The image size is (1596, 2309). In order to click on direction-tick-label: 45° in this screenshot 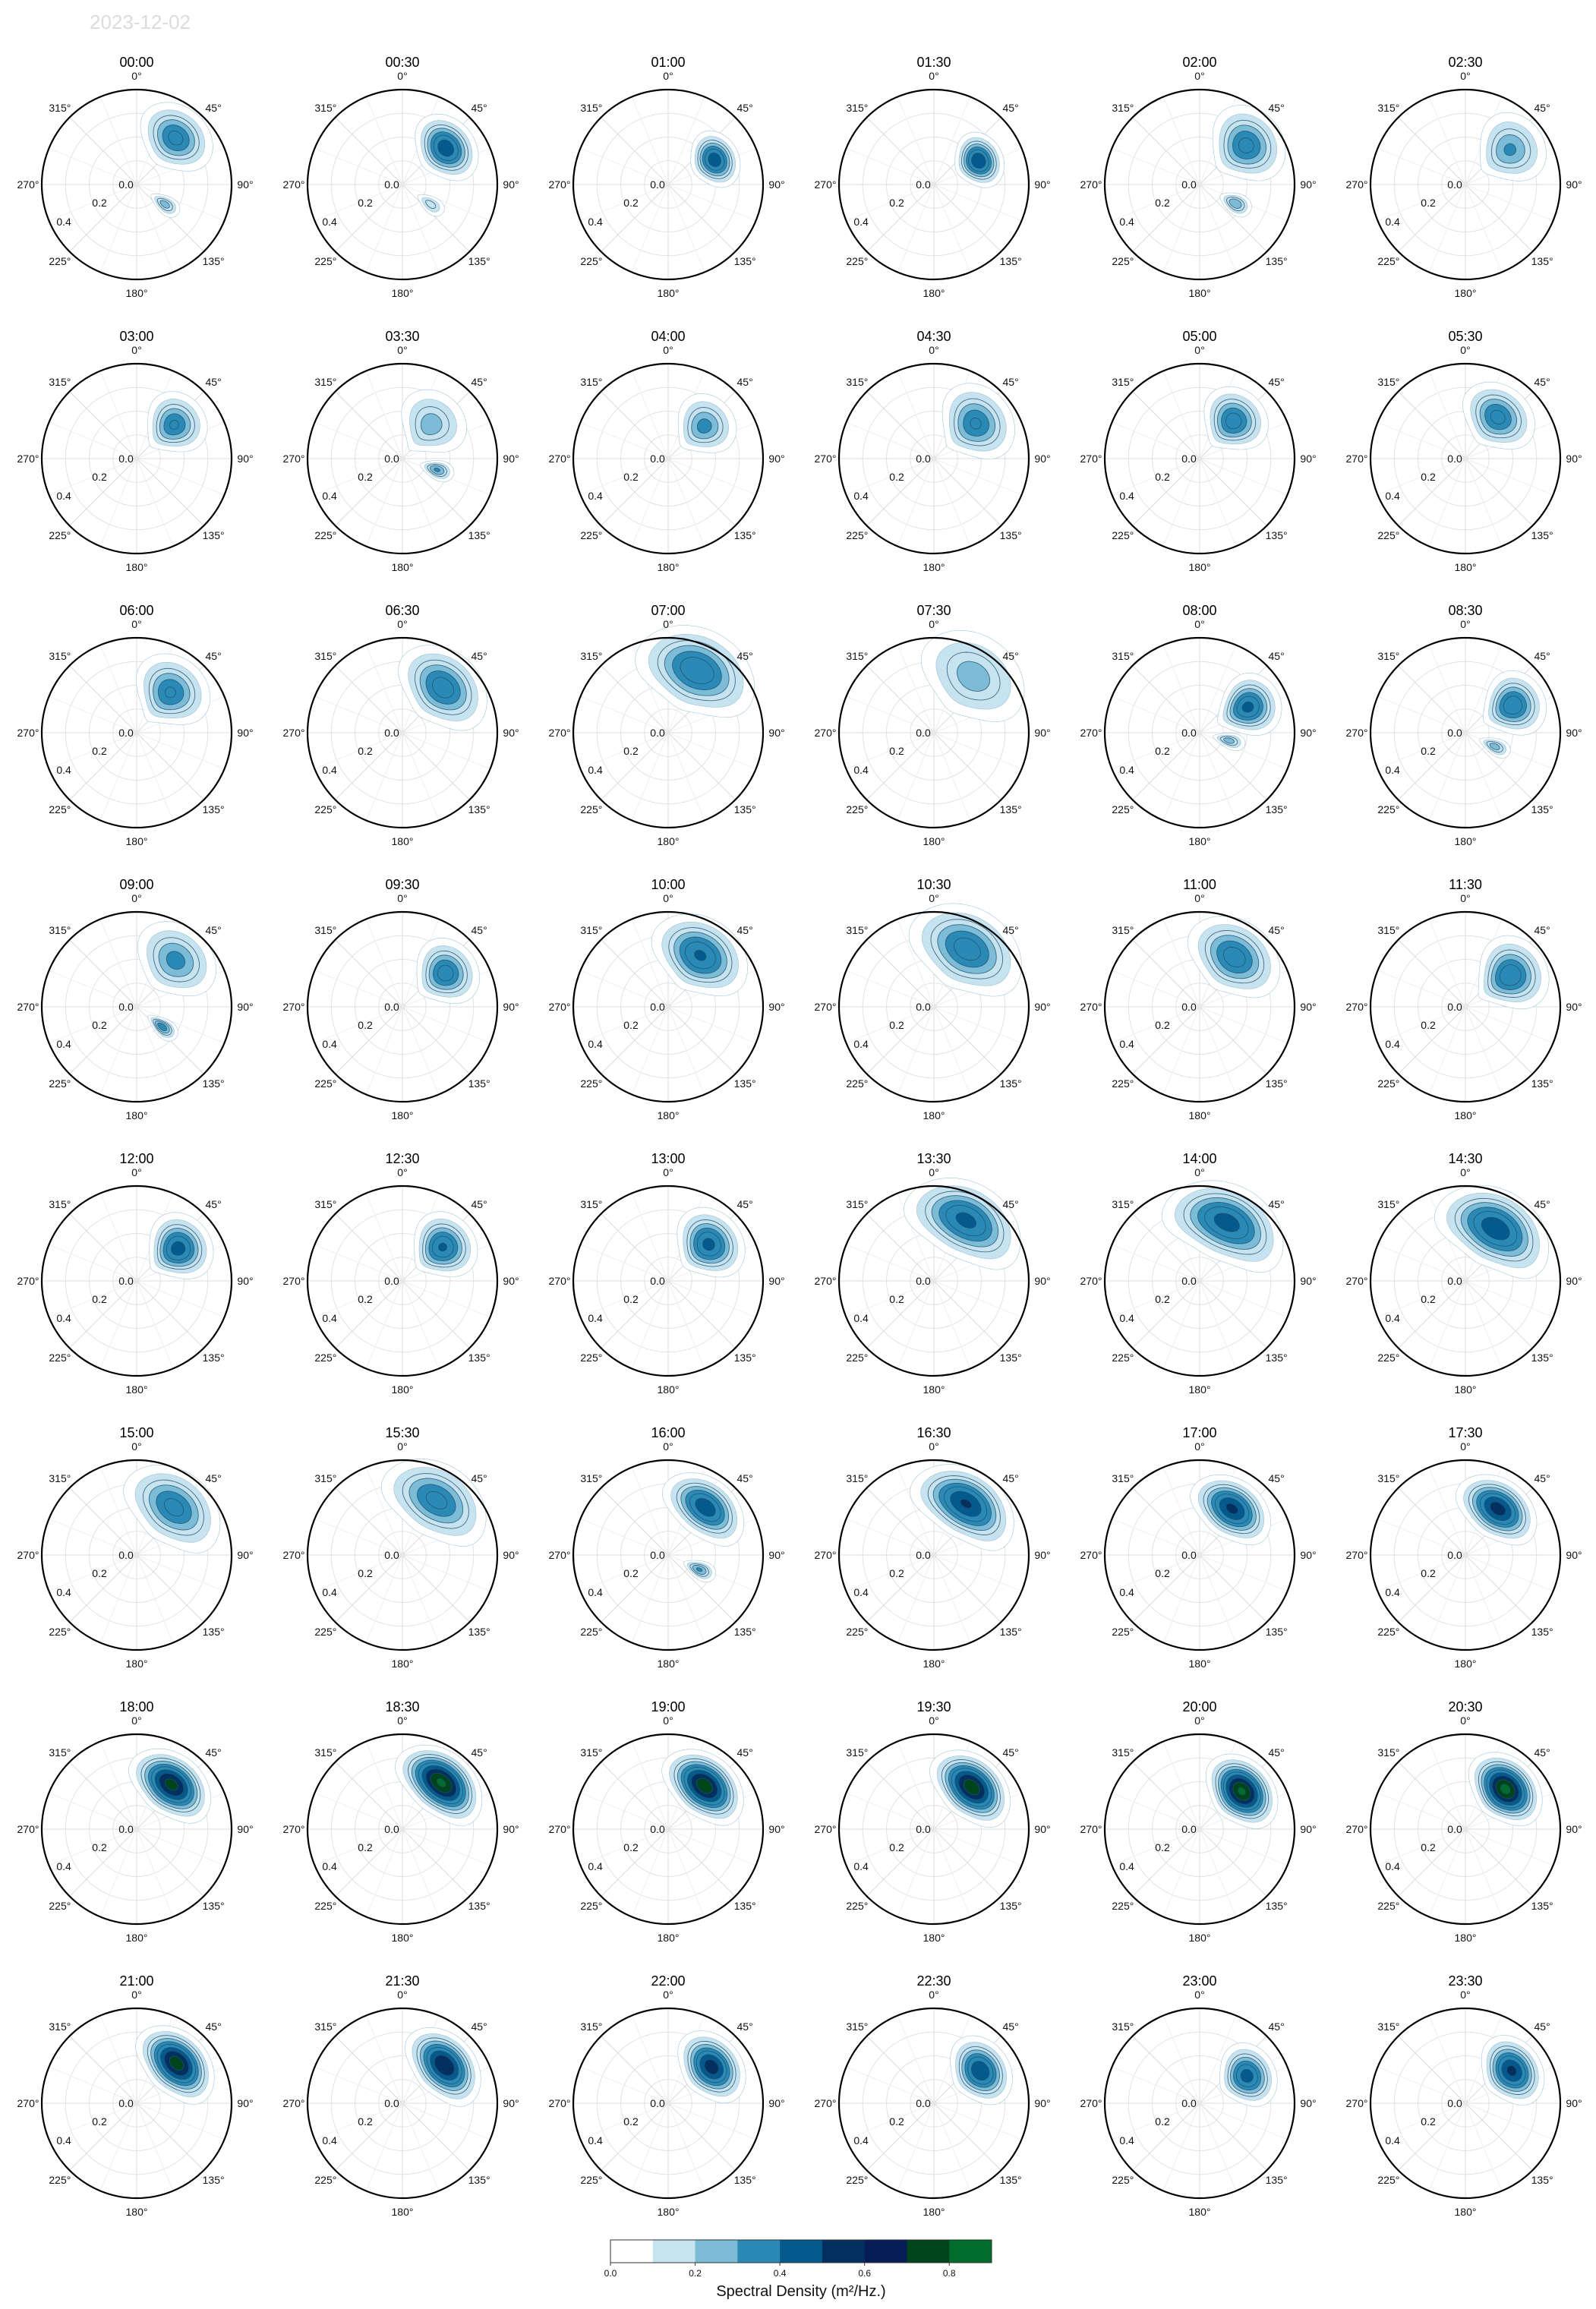, I will do `click(479, 2026)`.